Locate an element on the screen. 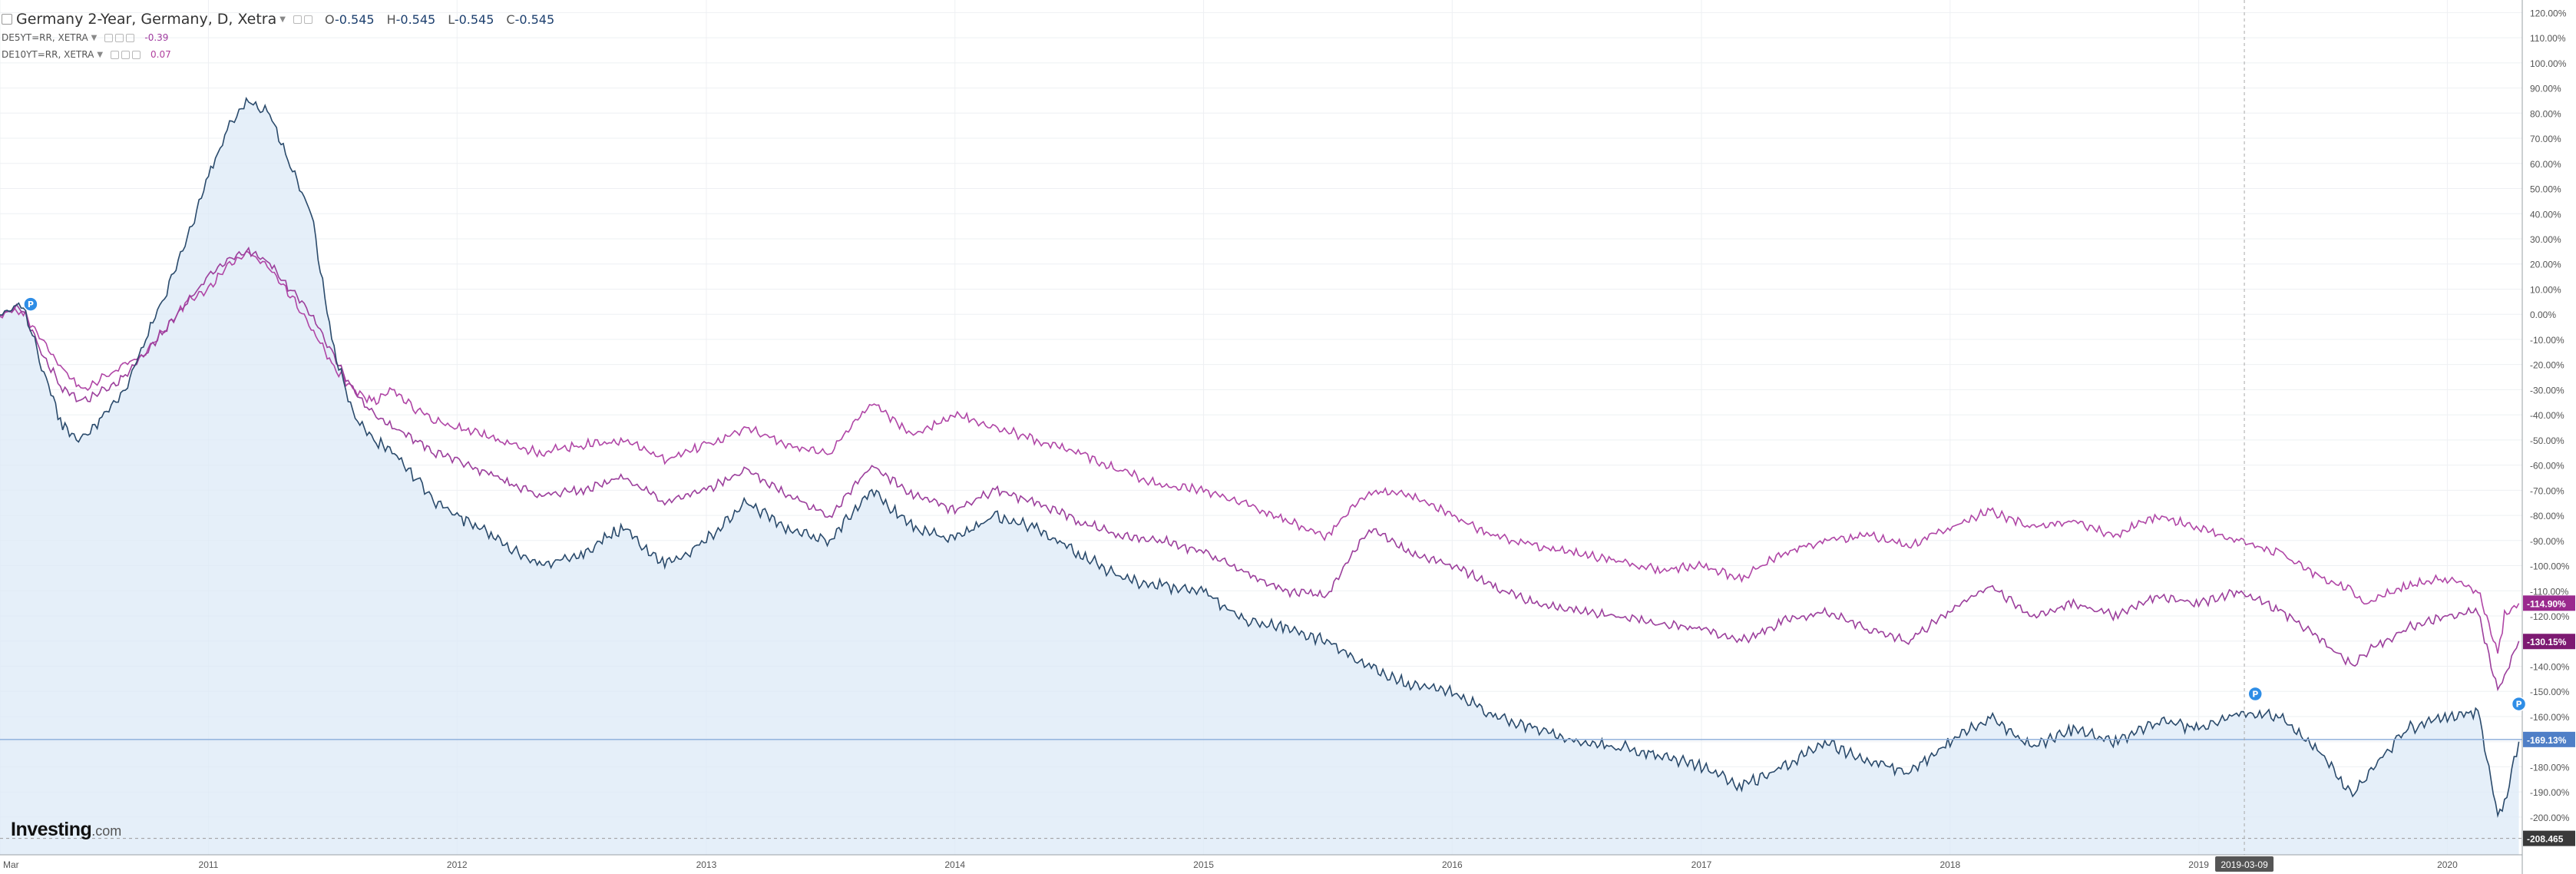 The height and width of the screenshot is (874, 2576). x-tick-label: 2013 is located at coordinates (706, 864).